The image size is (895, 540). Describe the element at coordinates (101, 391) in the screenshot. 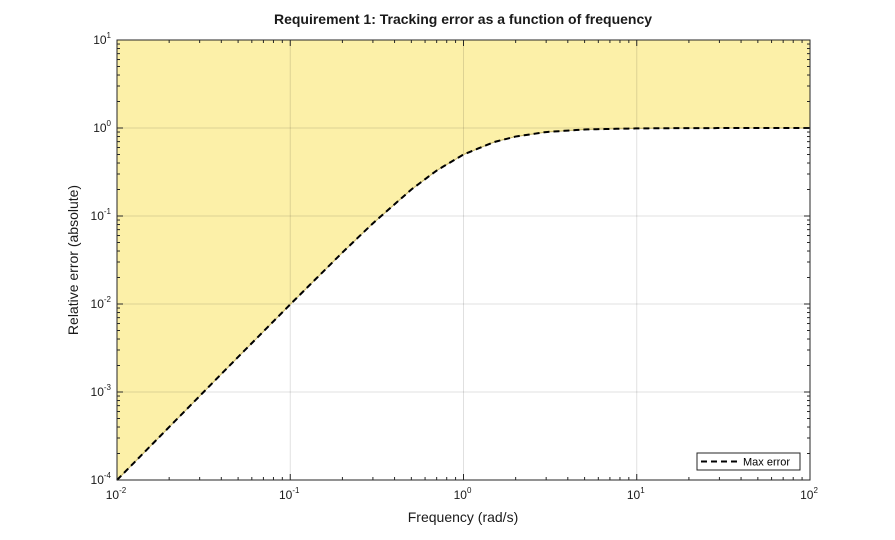

I see `y-tick-label: 10⁻³` at that location.